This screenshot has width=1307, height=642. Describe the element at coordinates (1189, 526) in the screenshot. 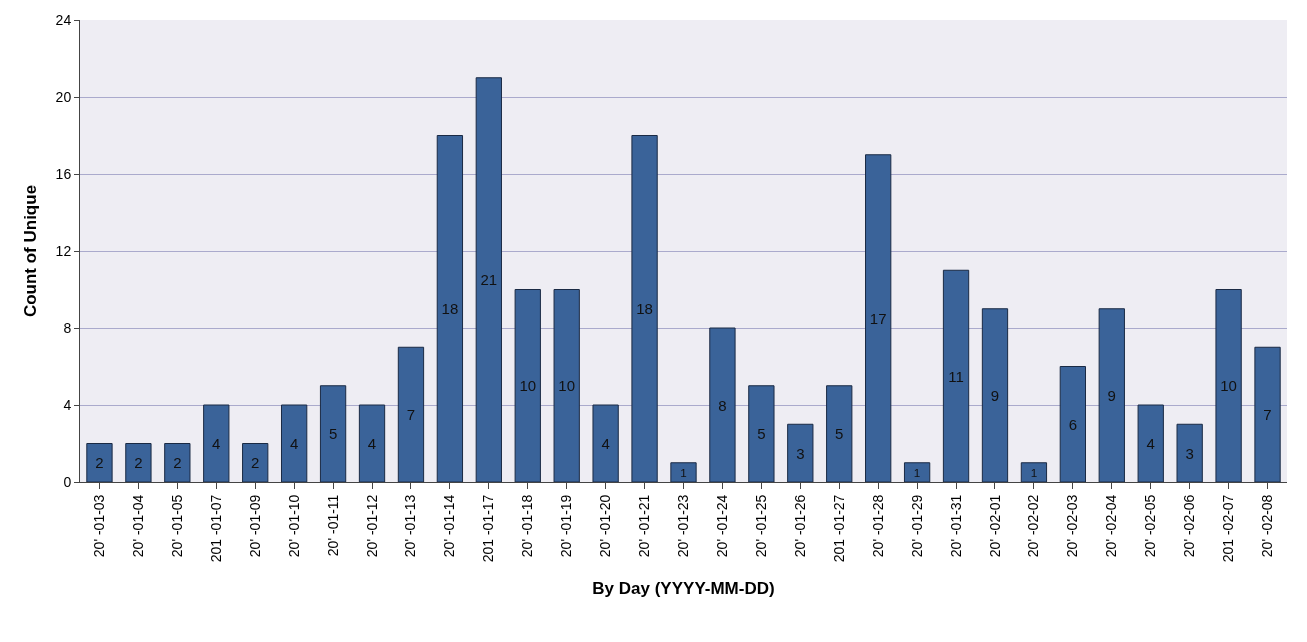

I see `x-tick-label: 20' -02-06` at that location.